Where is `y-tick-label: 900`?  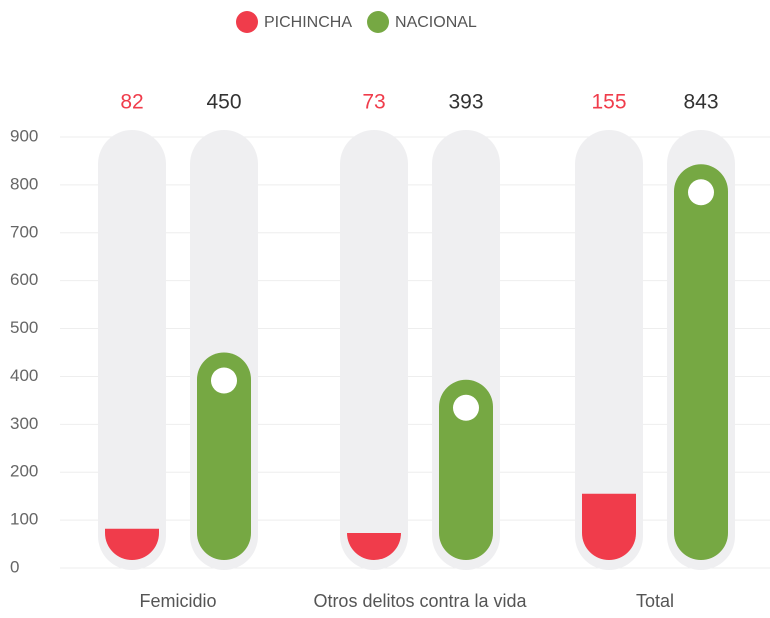 y-tick-label: 900 is located at coordinates (24, 135).